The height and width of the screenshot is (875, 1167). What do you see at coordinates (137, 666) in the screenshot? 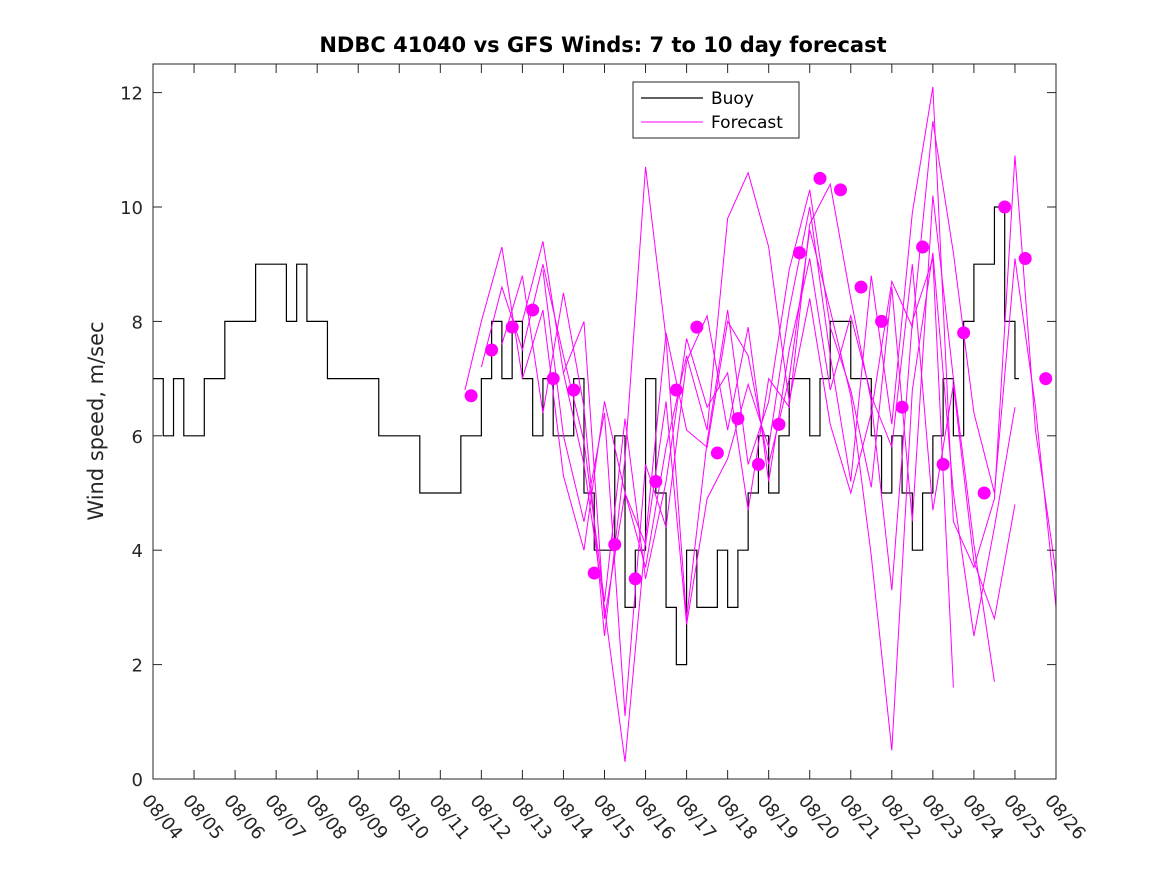
I see `y-tick-label: 2` at bounding box center [137, 666].